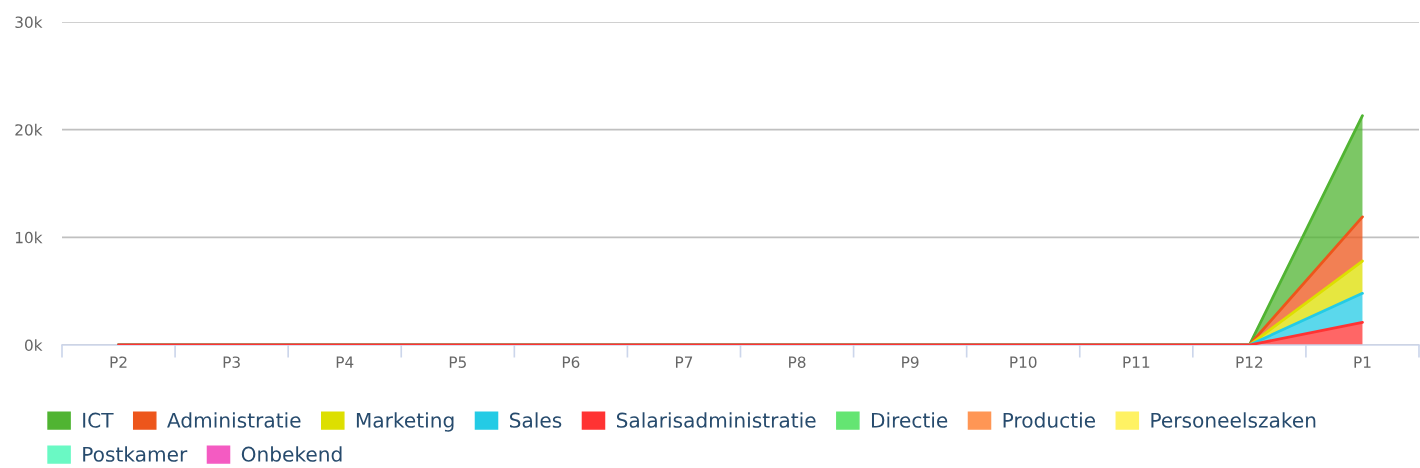 This screenshot has width=1420, height=468. I want to click on legend-label: Administratie, so click(234, 420).